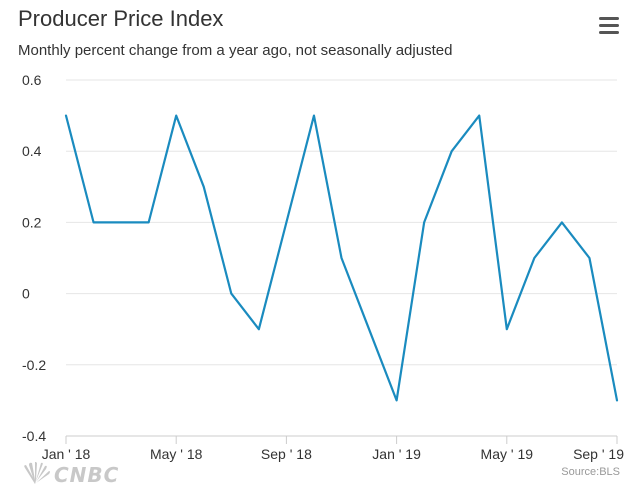  Describe the element at coordinates (66, 454) in the screenshot. I see `x-tick-label: Jan ' 18` at that location.